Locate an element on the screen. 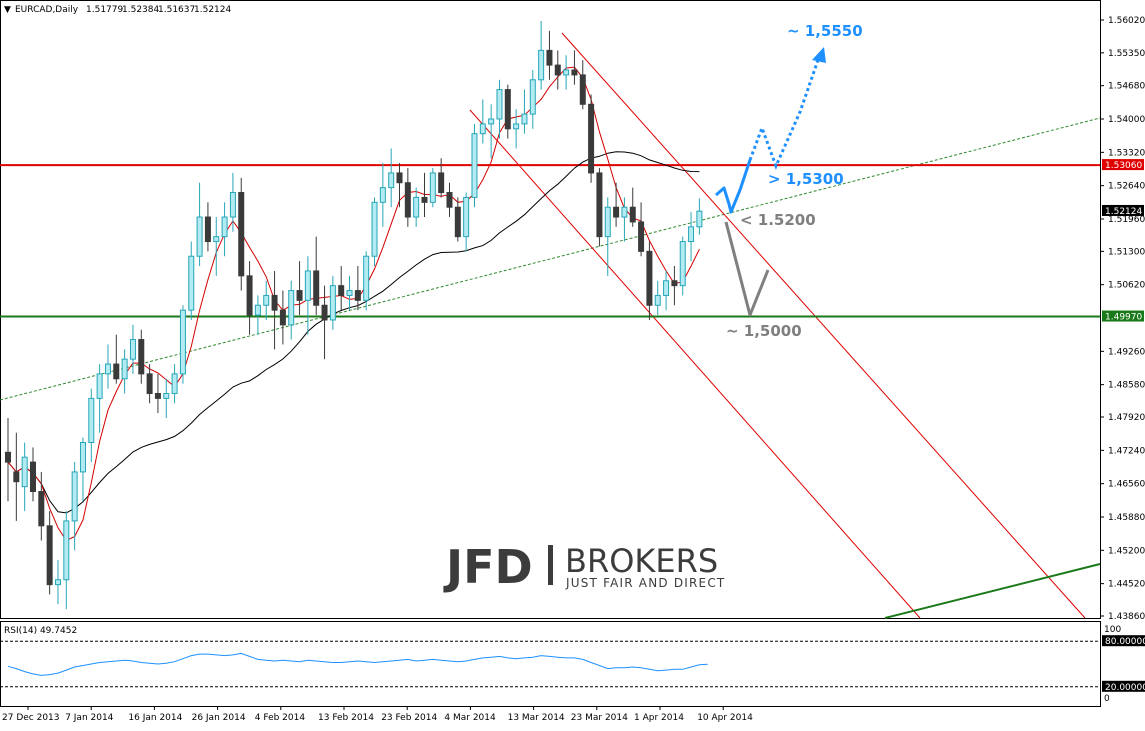  price-tick-label: 1.43860 is located at coordinates (1126, 617).